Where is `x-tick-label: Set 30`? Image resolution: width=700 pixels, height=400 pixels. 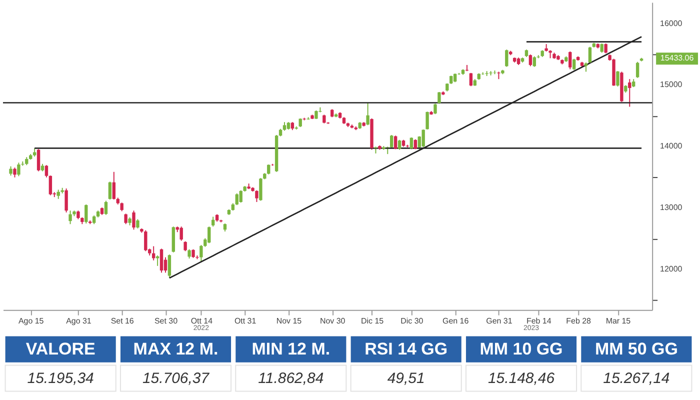 x-tick-label: Set 30 is located at coordinates (166, 321).